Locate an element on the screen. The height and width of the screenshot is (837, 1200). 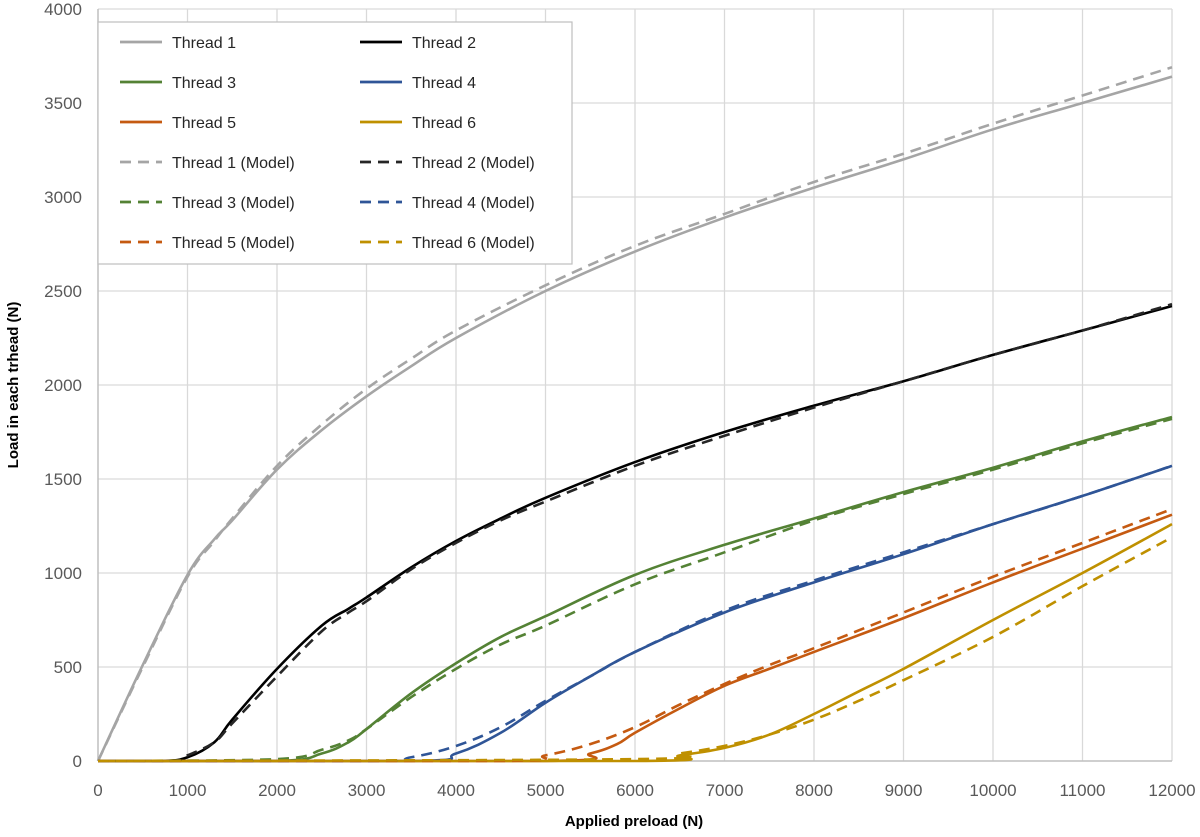
legend-label-thread-1-model: Thread 1 (Model) is located at coordinates (233, 163).